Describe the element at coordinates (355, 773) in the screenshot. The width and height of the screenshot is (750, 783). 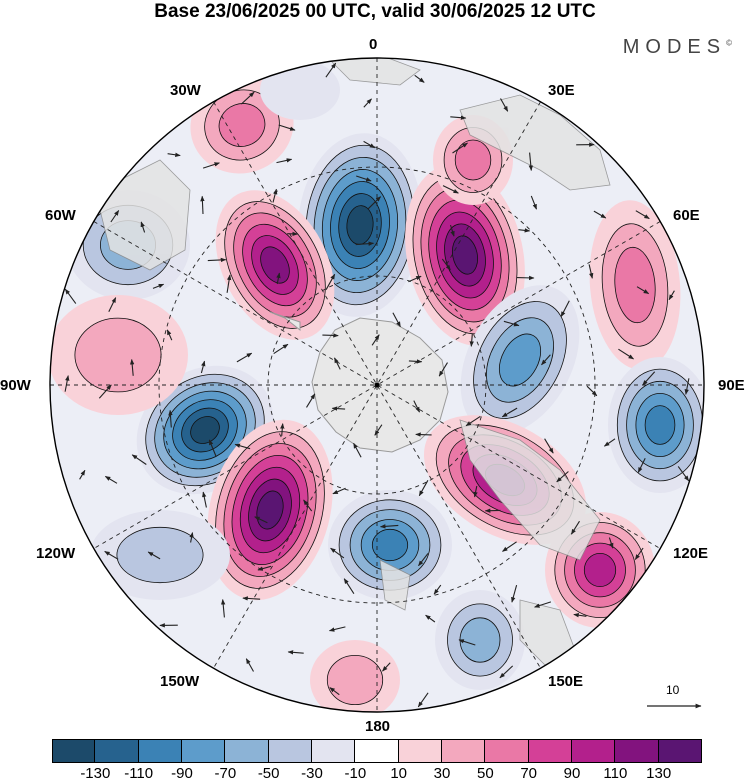
I see `colorbar-tick-label: -10` at that location.